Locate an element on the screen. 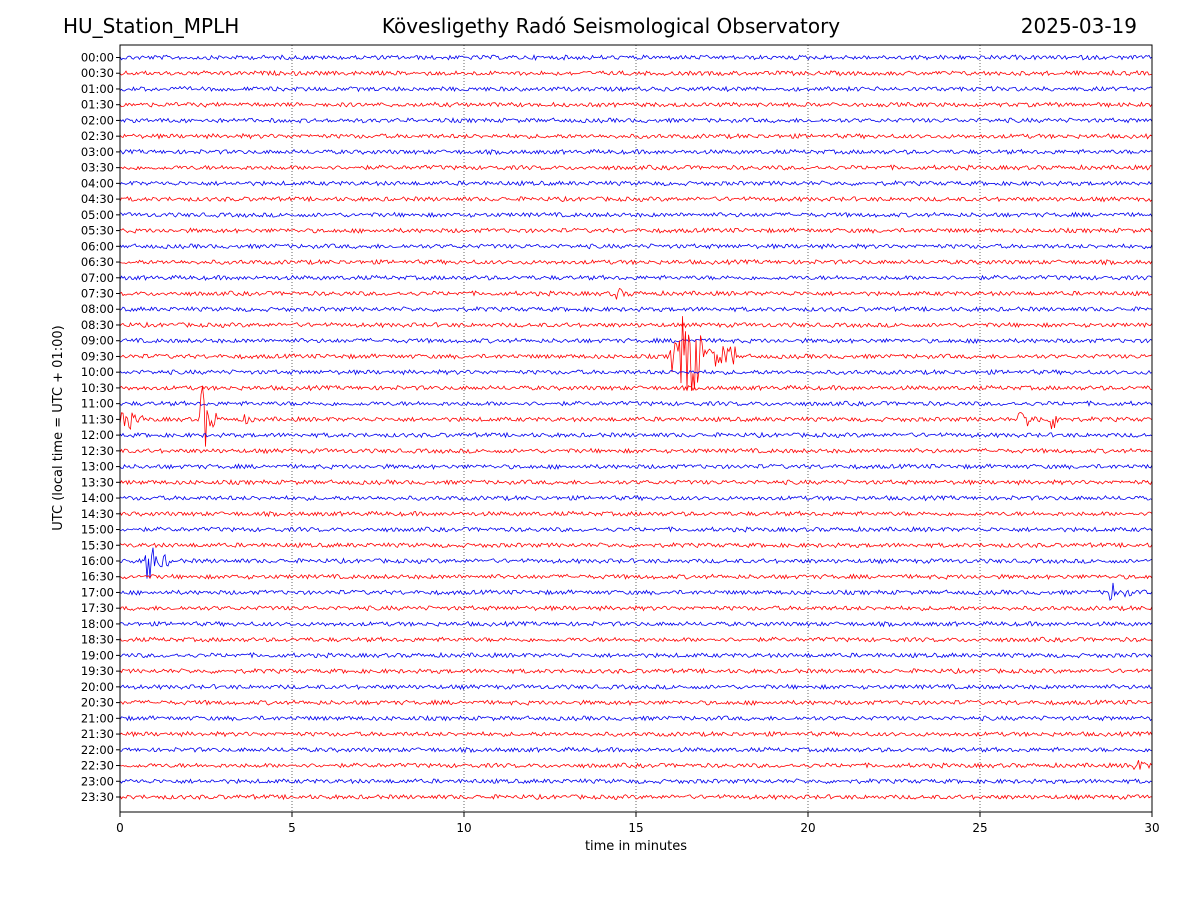 The image size is (1200, 900). y-tick-label: 00:30 is located at coordinates (97, 73).